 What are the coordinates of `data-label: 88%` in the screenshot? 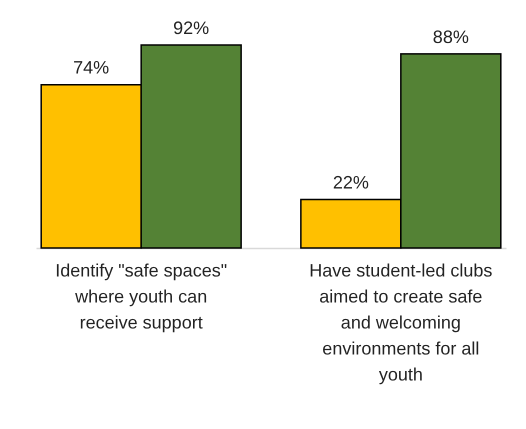 It's located at (450, 36).